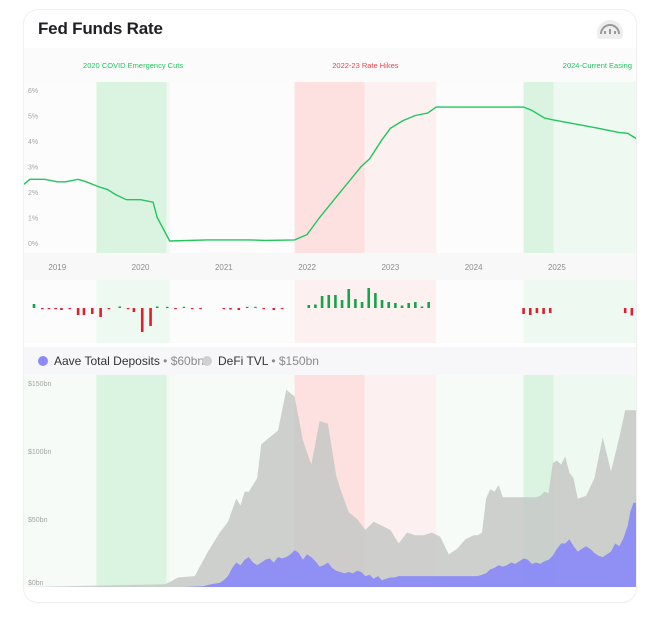  I want to click on year-tick-label: 2019, so click(57, 267).